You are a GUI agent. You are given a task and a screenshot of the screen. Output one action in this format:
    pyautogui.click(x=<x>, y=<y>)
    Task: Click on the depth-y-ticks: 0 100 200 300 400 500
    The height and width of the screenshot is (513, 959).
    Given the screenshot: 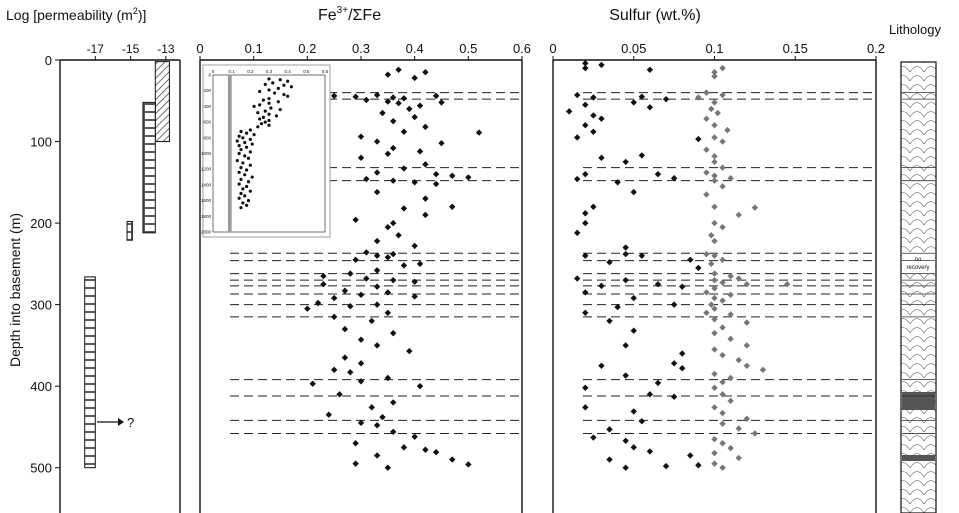 What is the action you would take?
    pyautogui.click(x=45, y=264)
    